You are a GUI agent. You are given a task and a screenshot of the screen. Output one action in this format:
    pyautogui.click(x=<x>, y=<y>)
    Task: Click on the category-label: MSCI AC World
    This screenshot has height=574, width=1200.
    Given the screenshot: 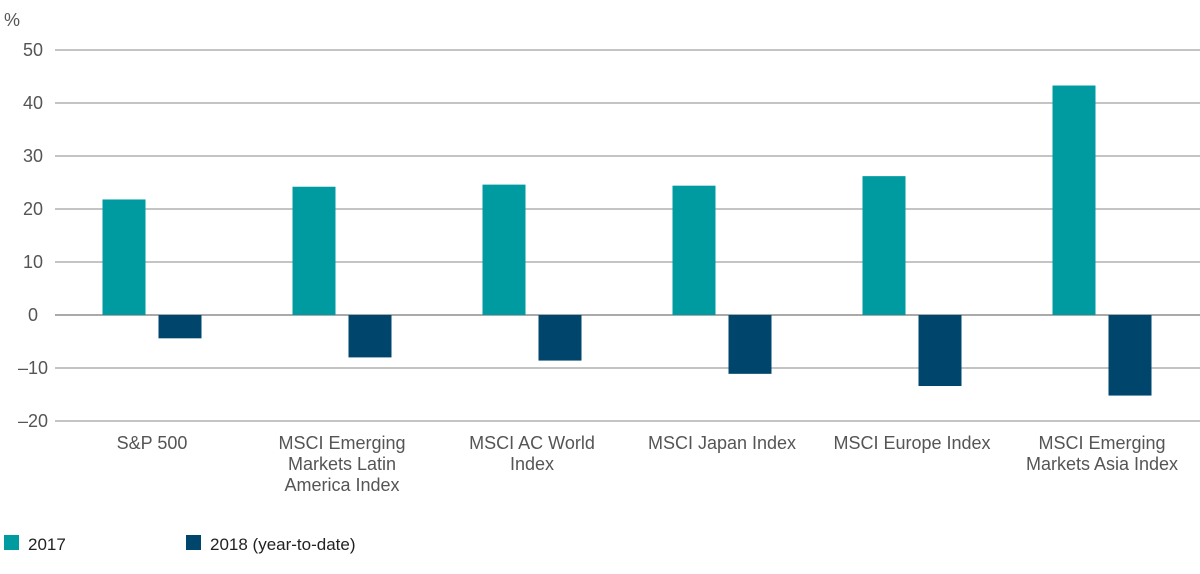 What is the action you would take?
    pyautogui.click(x=532, y=443)
    